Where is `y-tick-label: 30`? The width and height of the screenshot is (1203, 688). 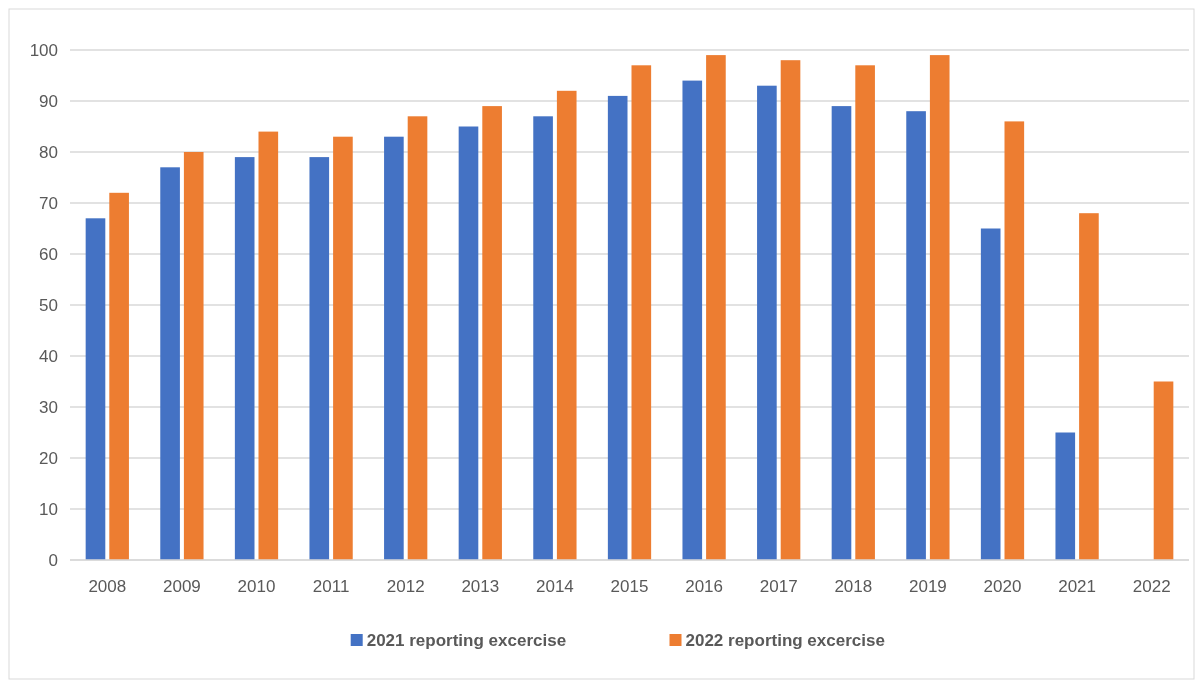 y-tick-label: 30 is located at coordinates (48, 407).